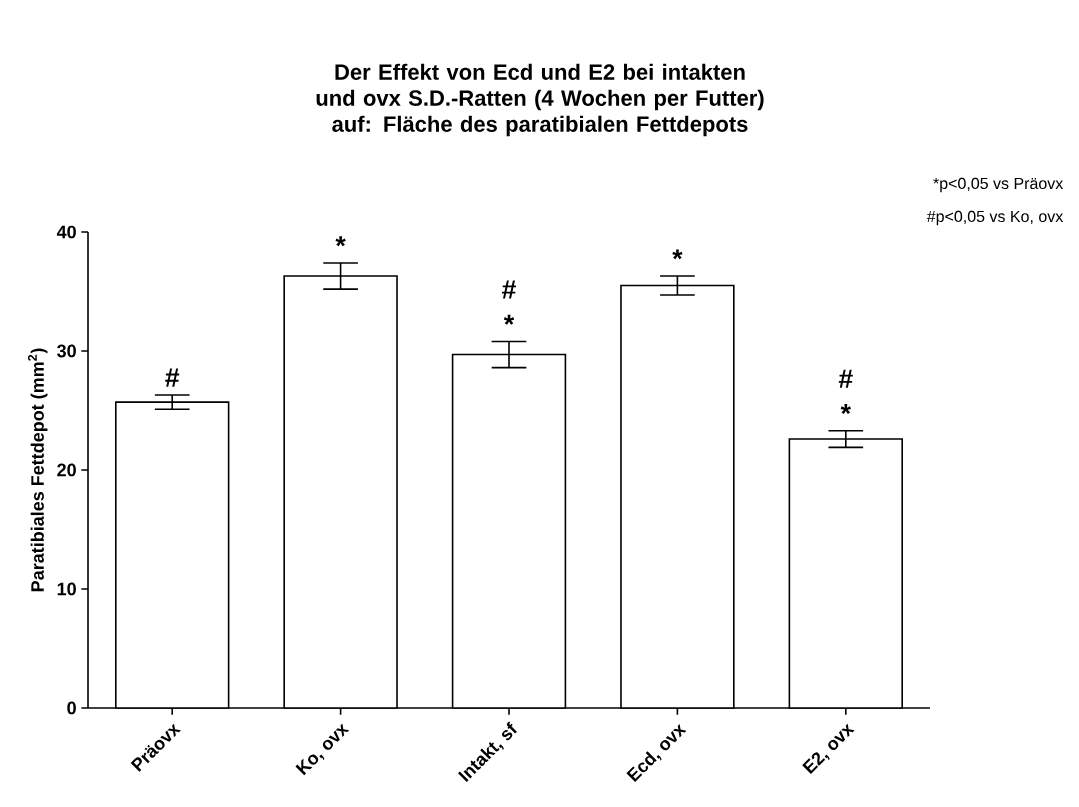  I want to click on x-tick-label: Ko, ovx, so click(322, 749).